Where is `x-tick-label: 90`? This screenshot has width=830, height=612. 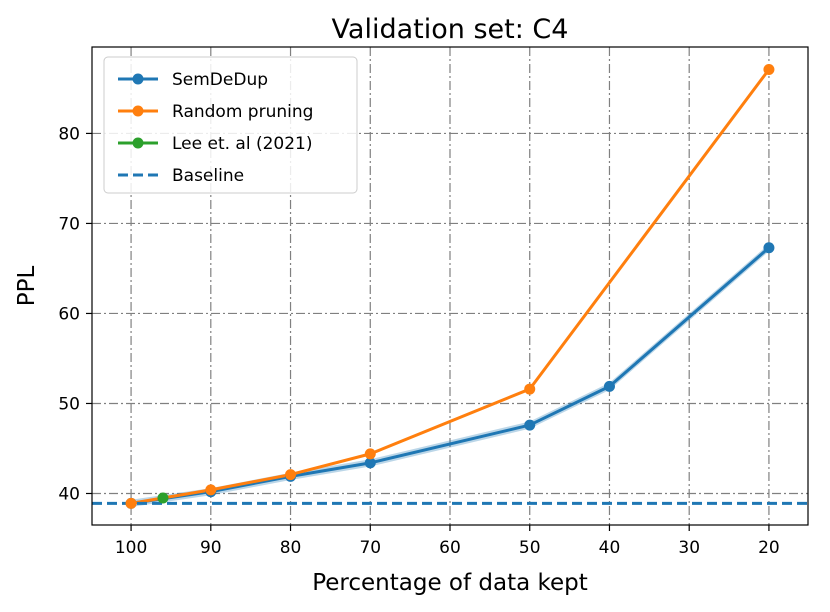
x-tick-label: 90 is located at coordinates (211, 548).